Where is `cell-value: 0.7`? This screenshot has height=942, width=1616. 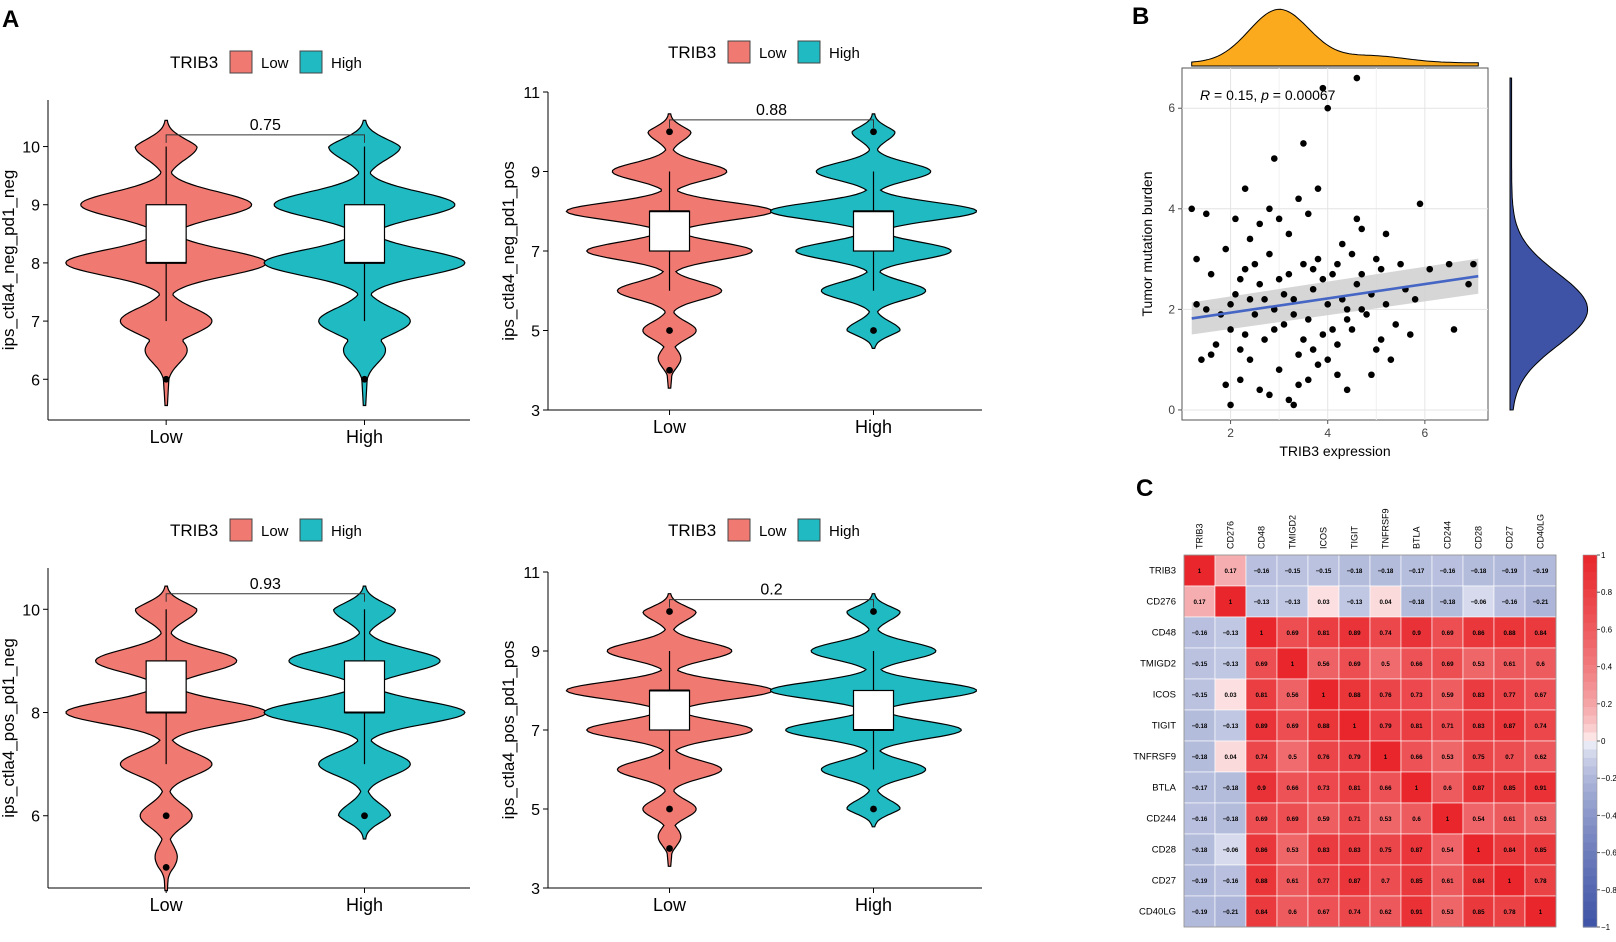 cell-value: 0.7 is located at coordinates (1509, 757).